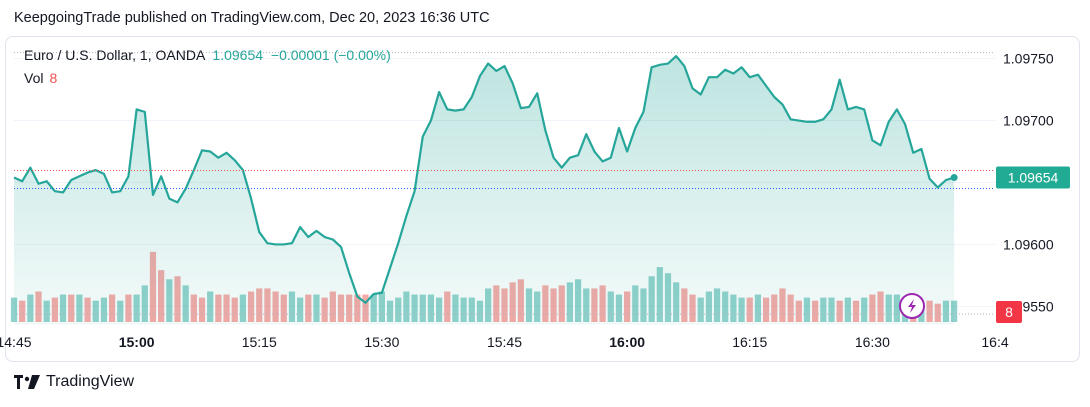 Image resolution: width=1090 pixels, height=407 pixels. Describe the element at coordinates (114, 55) in the screenshot. I see `symbol-name: Euro / U.S. Dollar, 1, OANDA` at that location.